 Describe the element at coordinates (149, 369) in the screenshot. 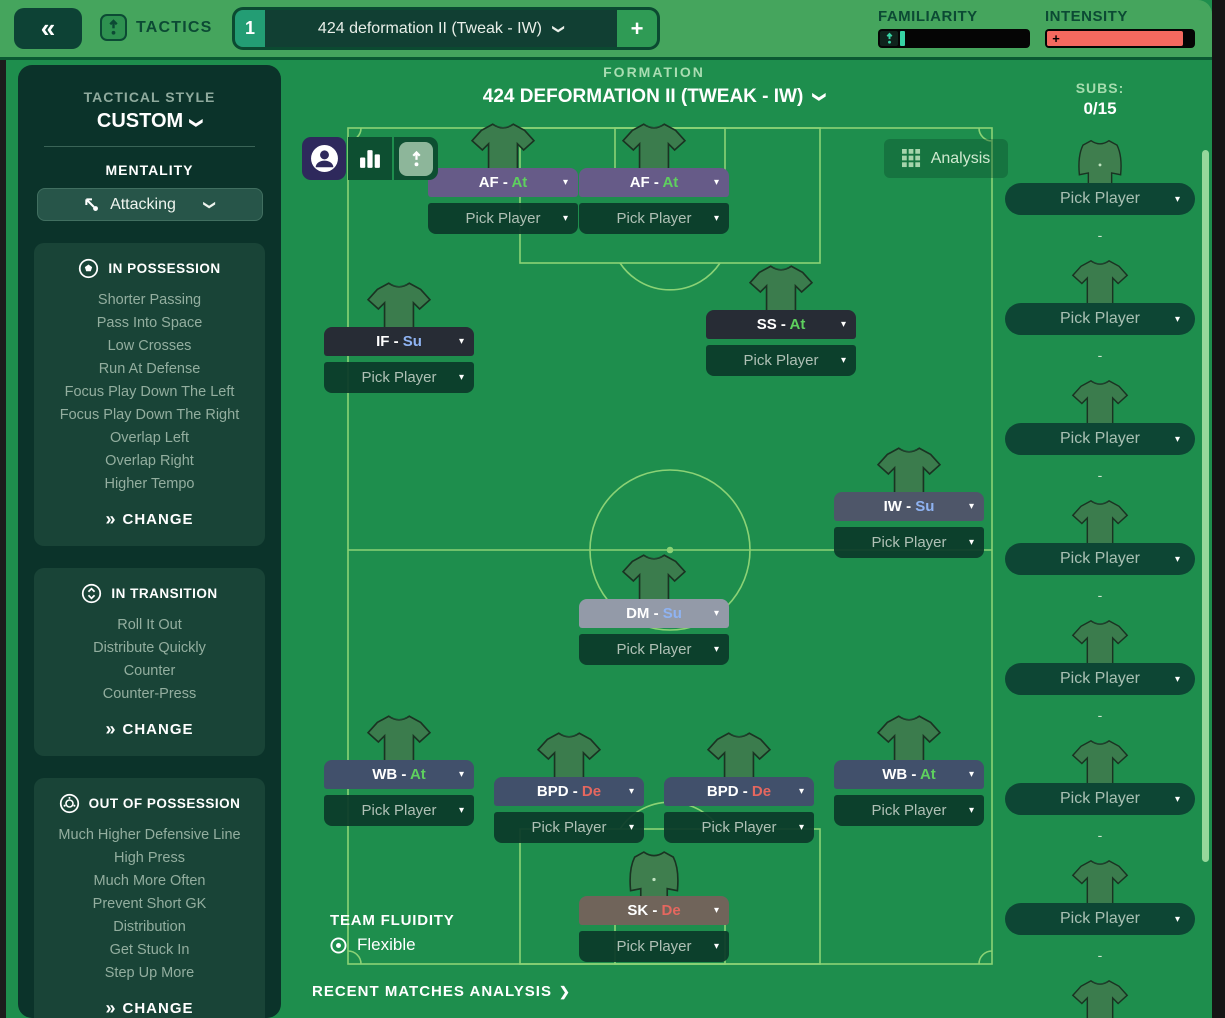

I see `tactic-instruction-item: Run At Defense` at that location.